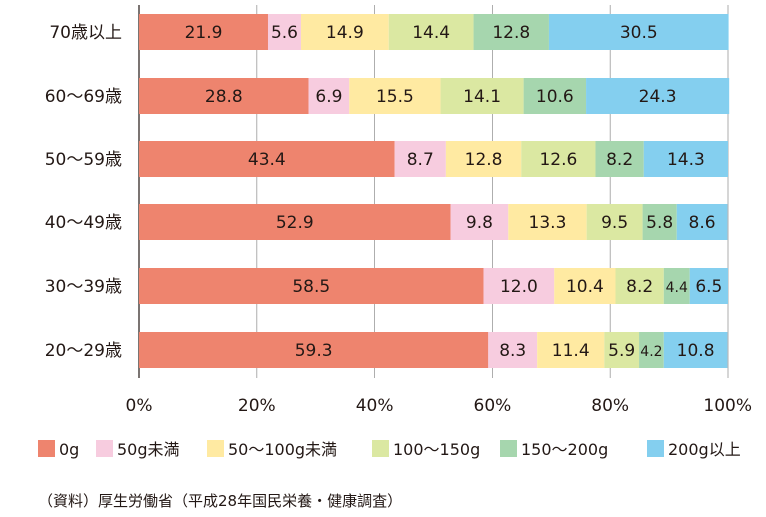 The image size is (766, 517). What do you see at coordinates (83, 287) in the screenshot?
I see `category-label: 30〜39歳` at bounding box center [83, 287].